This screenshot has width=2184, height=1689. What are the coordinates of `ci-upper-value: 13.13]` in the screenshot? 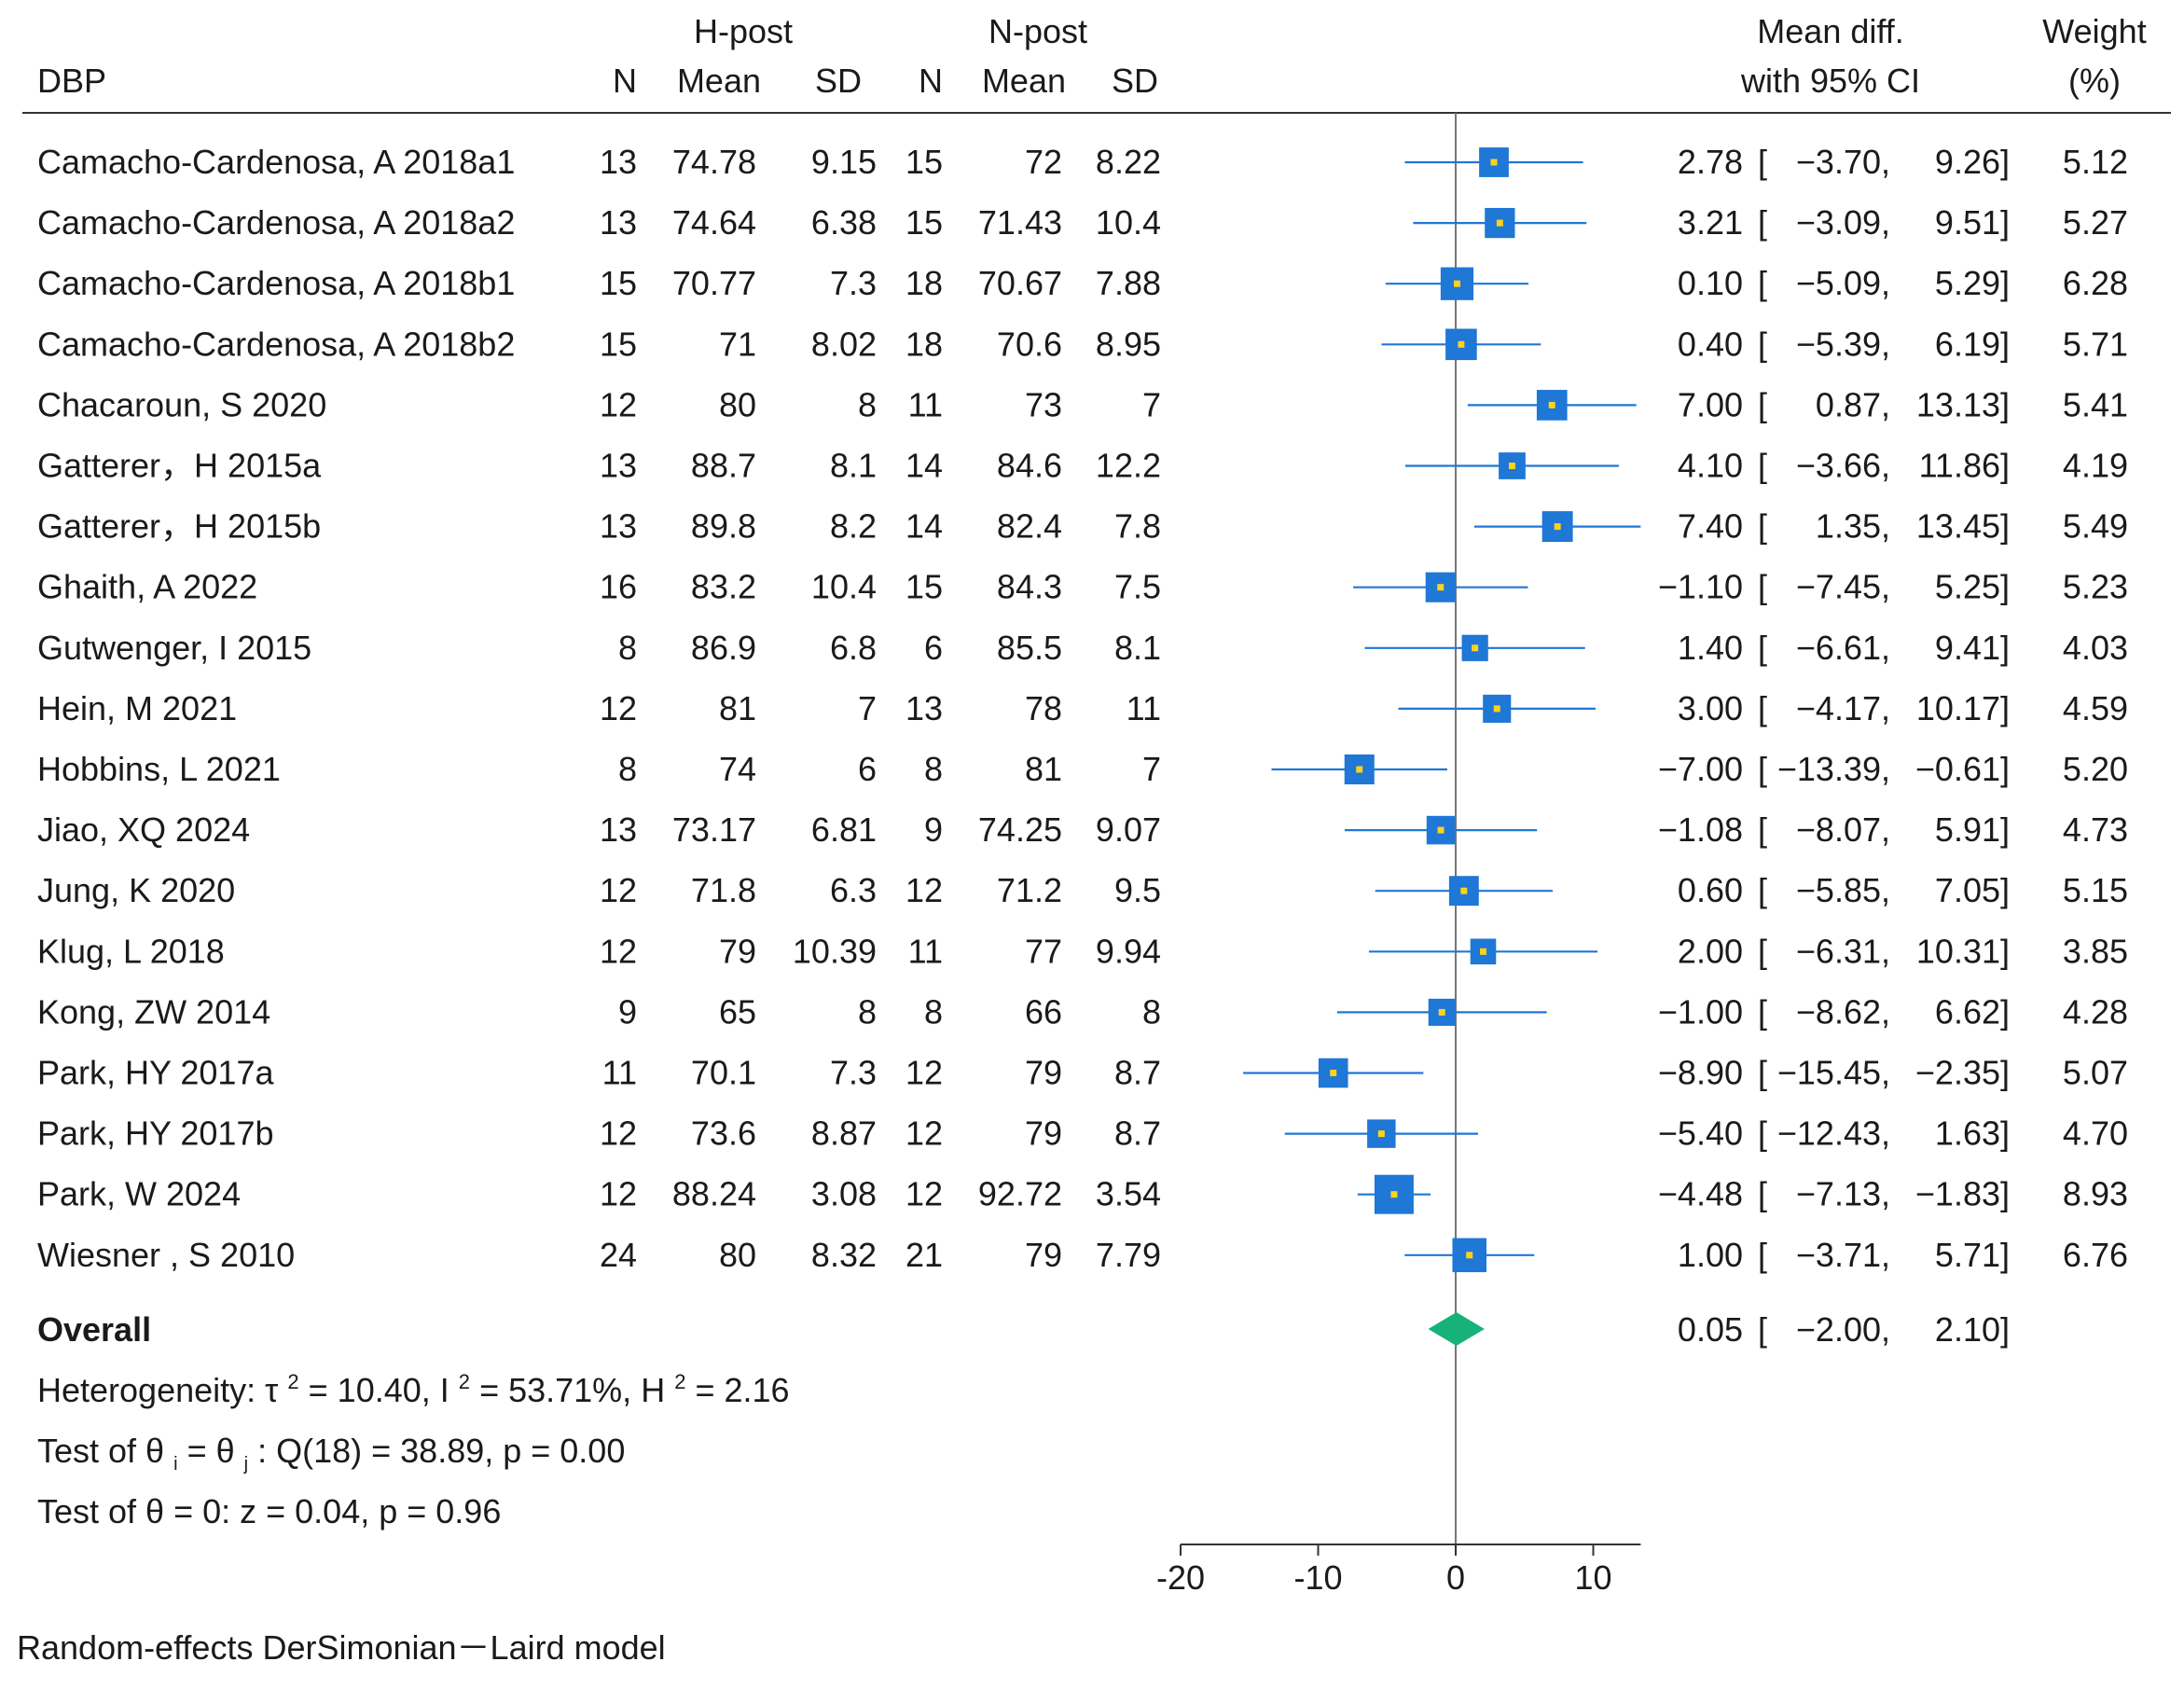 It's located at (1963, 404).